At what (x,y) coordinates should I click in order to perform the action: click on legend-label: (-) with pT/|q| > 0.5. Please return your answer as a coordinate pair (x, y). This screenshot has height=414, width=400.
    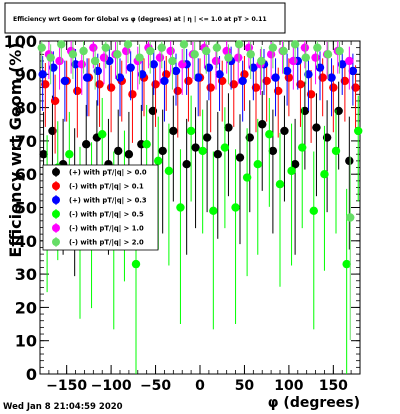
    Looking at the image, I should click on (106, 215).